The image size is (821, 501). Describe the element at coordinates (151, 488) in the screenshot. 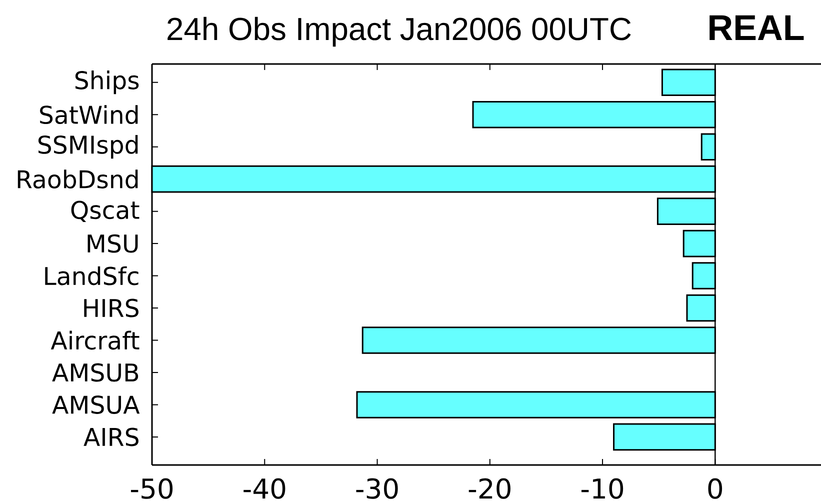

I see `x-tick-label: -50` at that location.